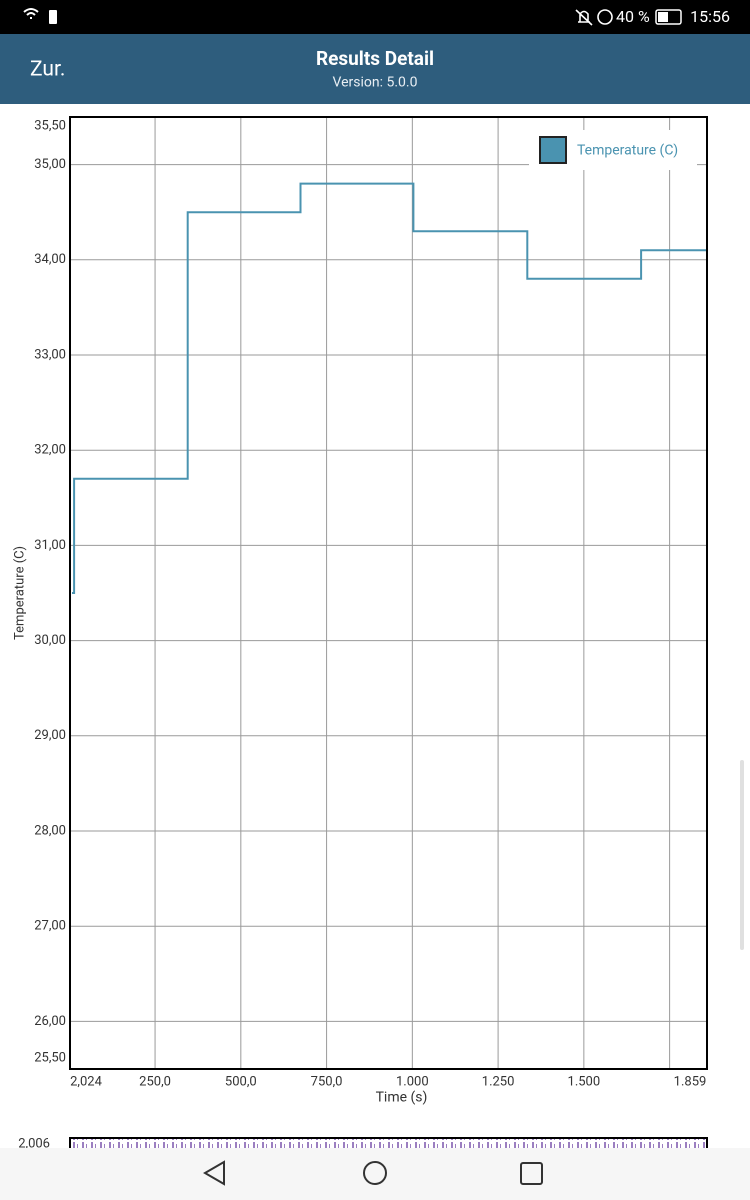  What do you see at coordinates (50, 735) in the screenshot?
I see `y-tick-label: 29,00` at bounding box center [50, 735].